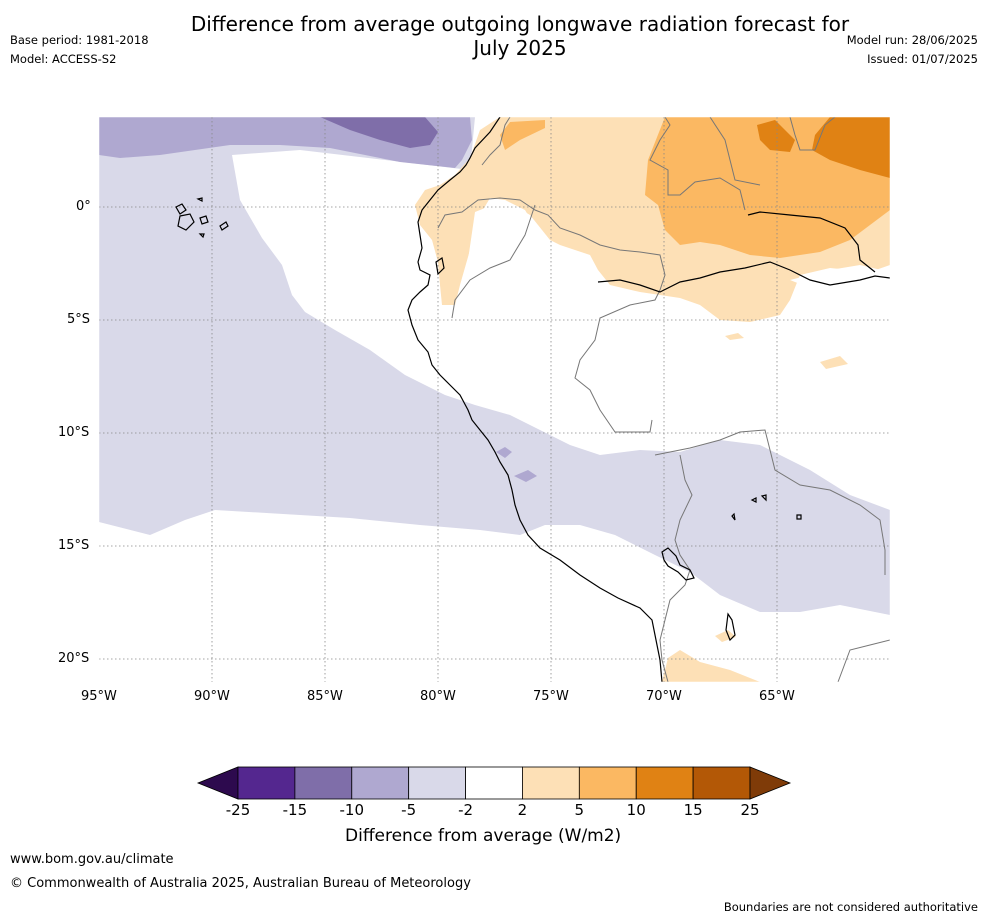 The width and height of the screenshot is (988, 919). What do you see at coordinates (79, 40) in the screenshot?
I see `base-period: Base period: 1981-2018` at bounding box center [79, 40].